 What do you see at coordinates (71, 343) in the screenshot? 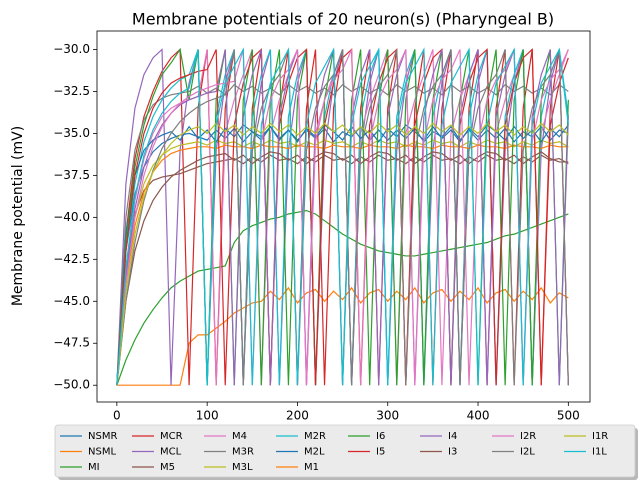
I see `y-tick-label: −47.5` at bounding box center [71, 343].